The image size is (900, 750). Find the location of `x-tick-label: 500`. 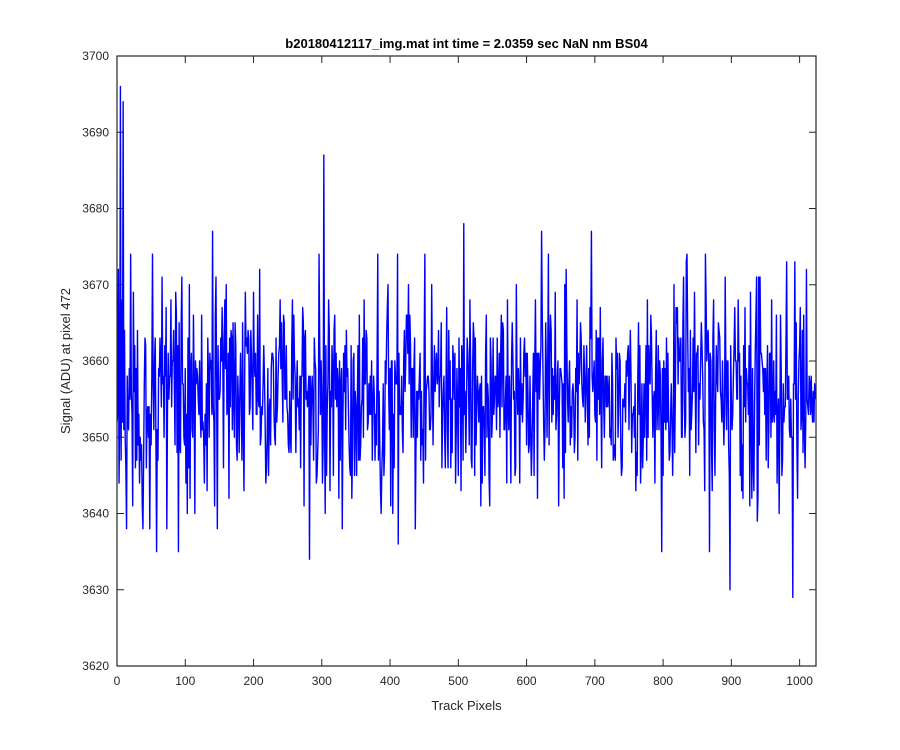

x-tick-label: 500 is located at coordinates (458, 681).